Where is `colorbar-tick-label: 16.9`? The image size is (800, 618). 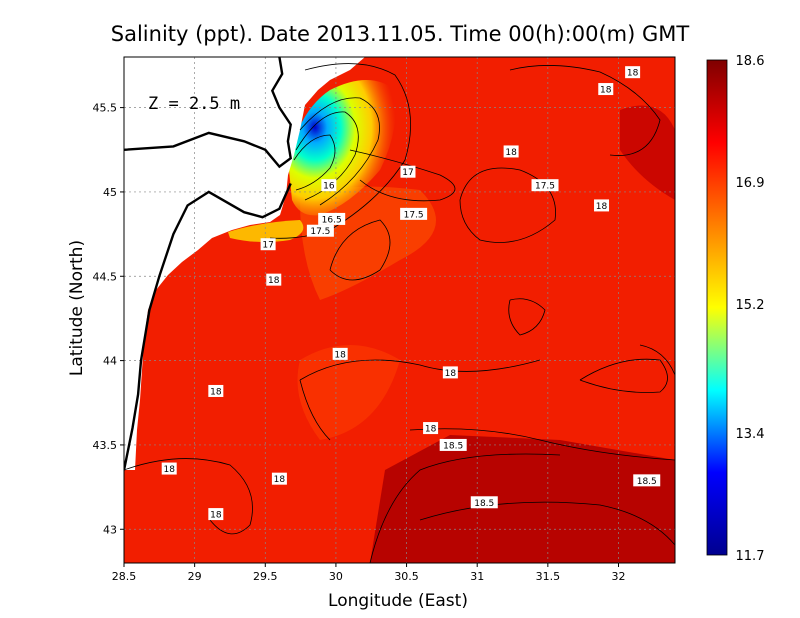 colorbar-tick-label: 16.9 is located at coordinates (750, 183).